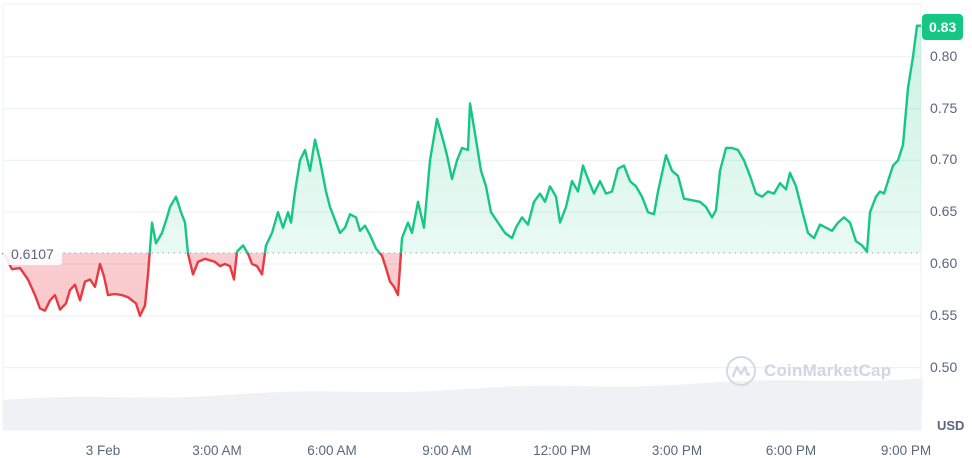 The width and height of the screenshot is (972, 458). I want to click on y-tick-label: 0.55, so click(944, 314).